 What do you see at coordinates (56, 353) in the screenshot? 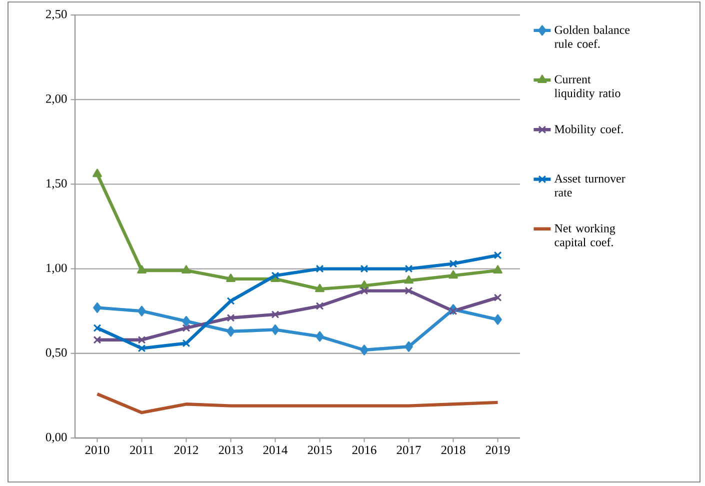
I see `y-tick-label: 0,50` at bounding box center [56, 353].